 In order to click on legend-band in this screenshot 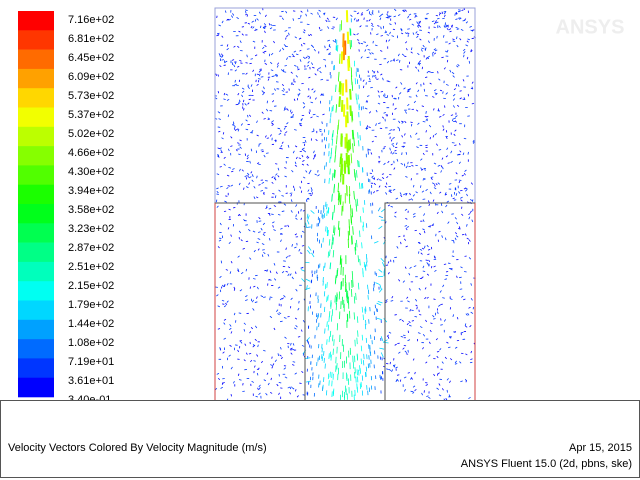, I will do `click(36, 98)`.